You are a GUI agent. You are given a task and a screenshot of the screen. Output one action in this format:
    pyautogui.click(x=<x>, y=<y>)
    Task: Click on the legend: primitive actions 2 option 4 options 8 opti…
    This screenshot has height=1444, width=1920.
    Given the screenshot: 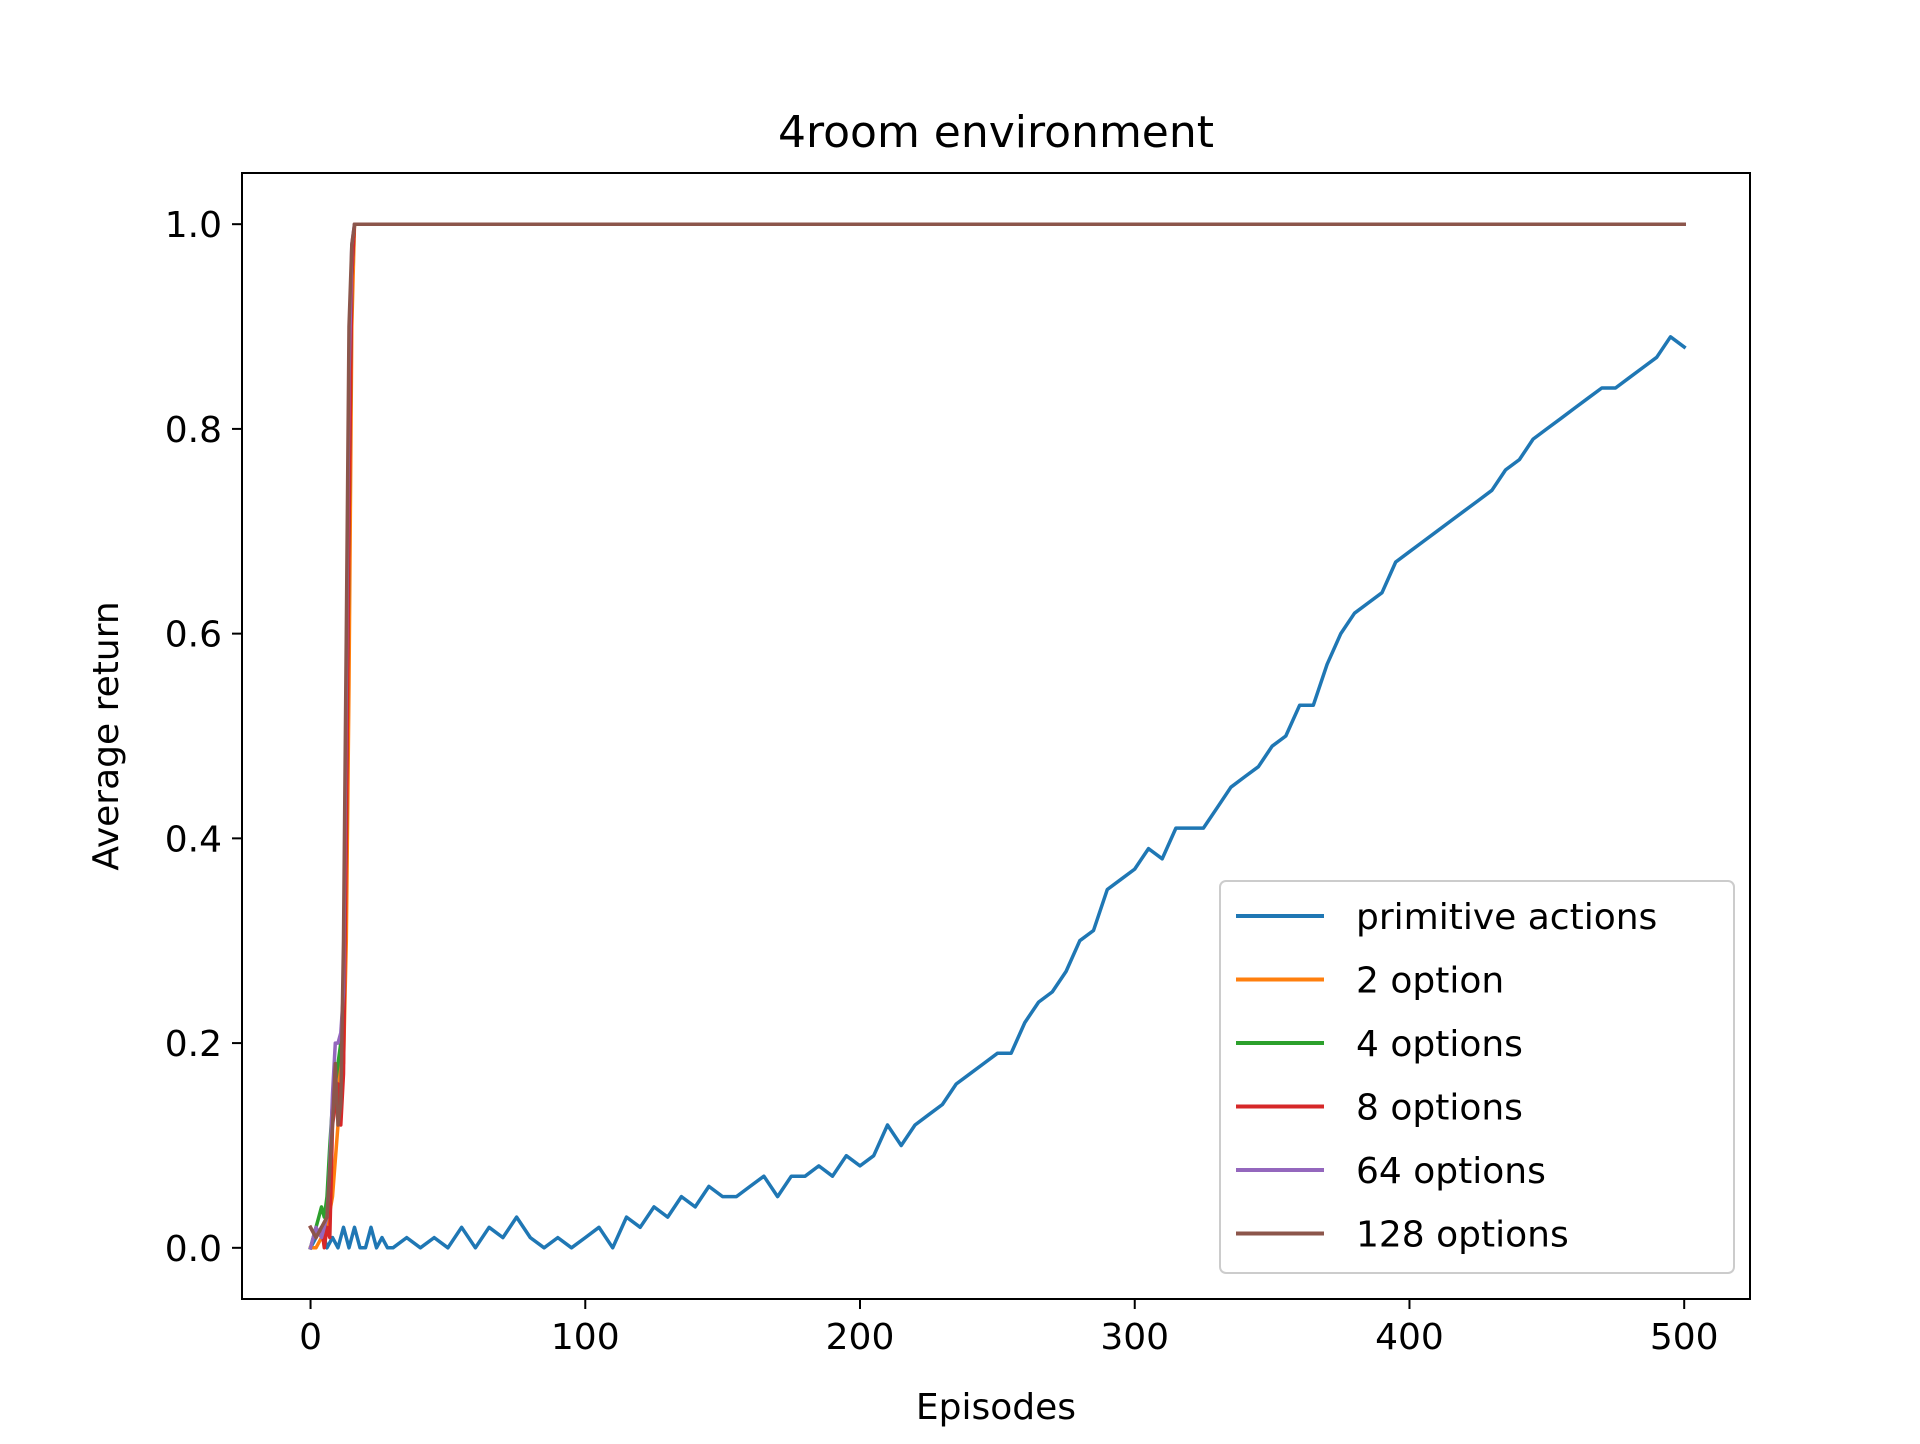 What is the action you would take?
    pyautogui.click(x=1477, y=1077)
    